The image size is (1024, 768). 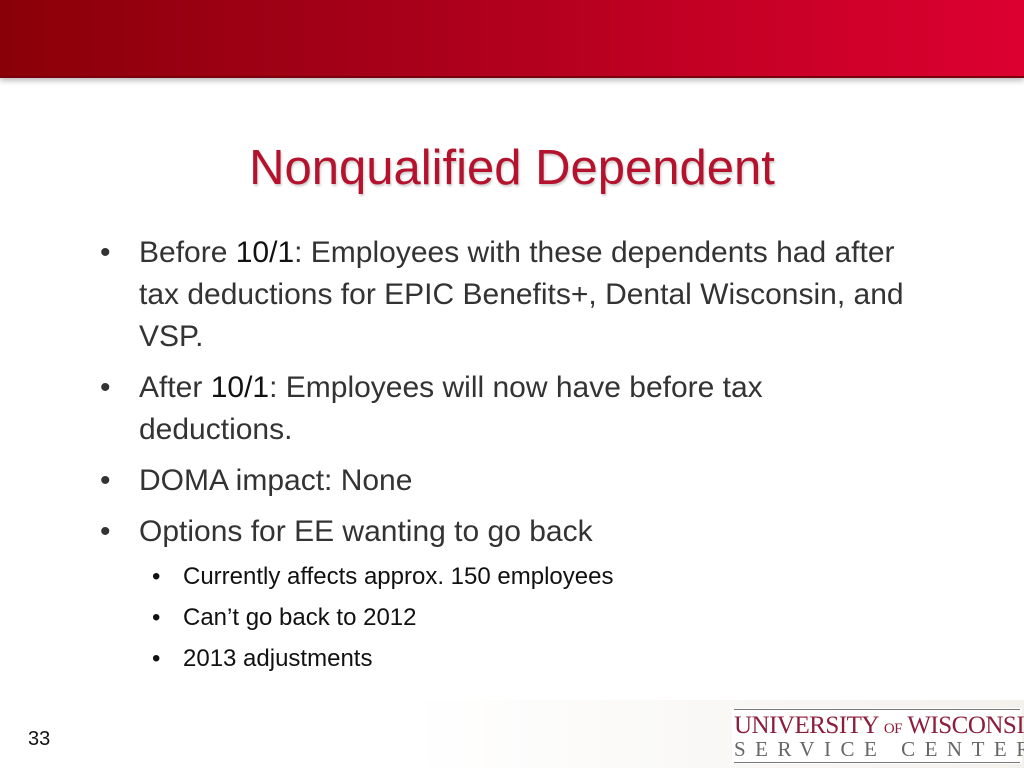 I want to click on logo-rule-bottom, so click(x=877, y=762).